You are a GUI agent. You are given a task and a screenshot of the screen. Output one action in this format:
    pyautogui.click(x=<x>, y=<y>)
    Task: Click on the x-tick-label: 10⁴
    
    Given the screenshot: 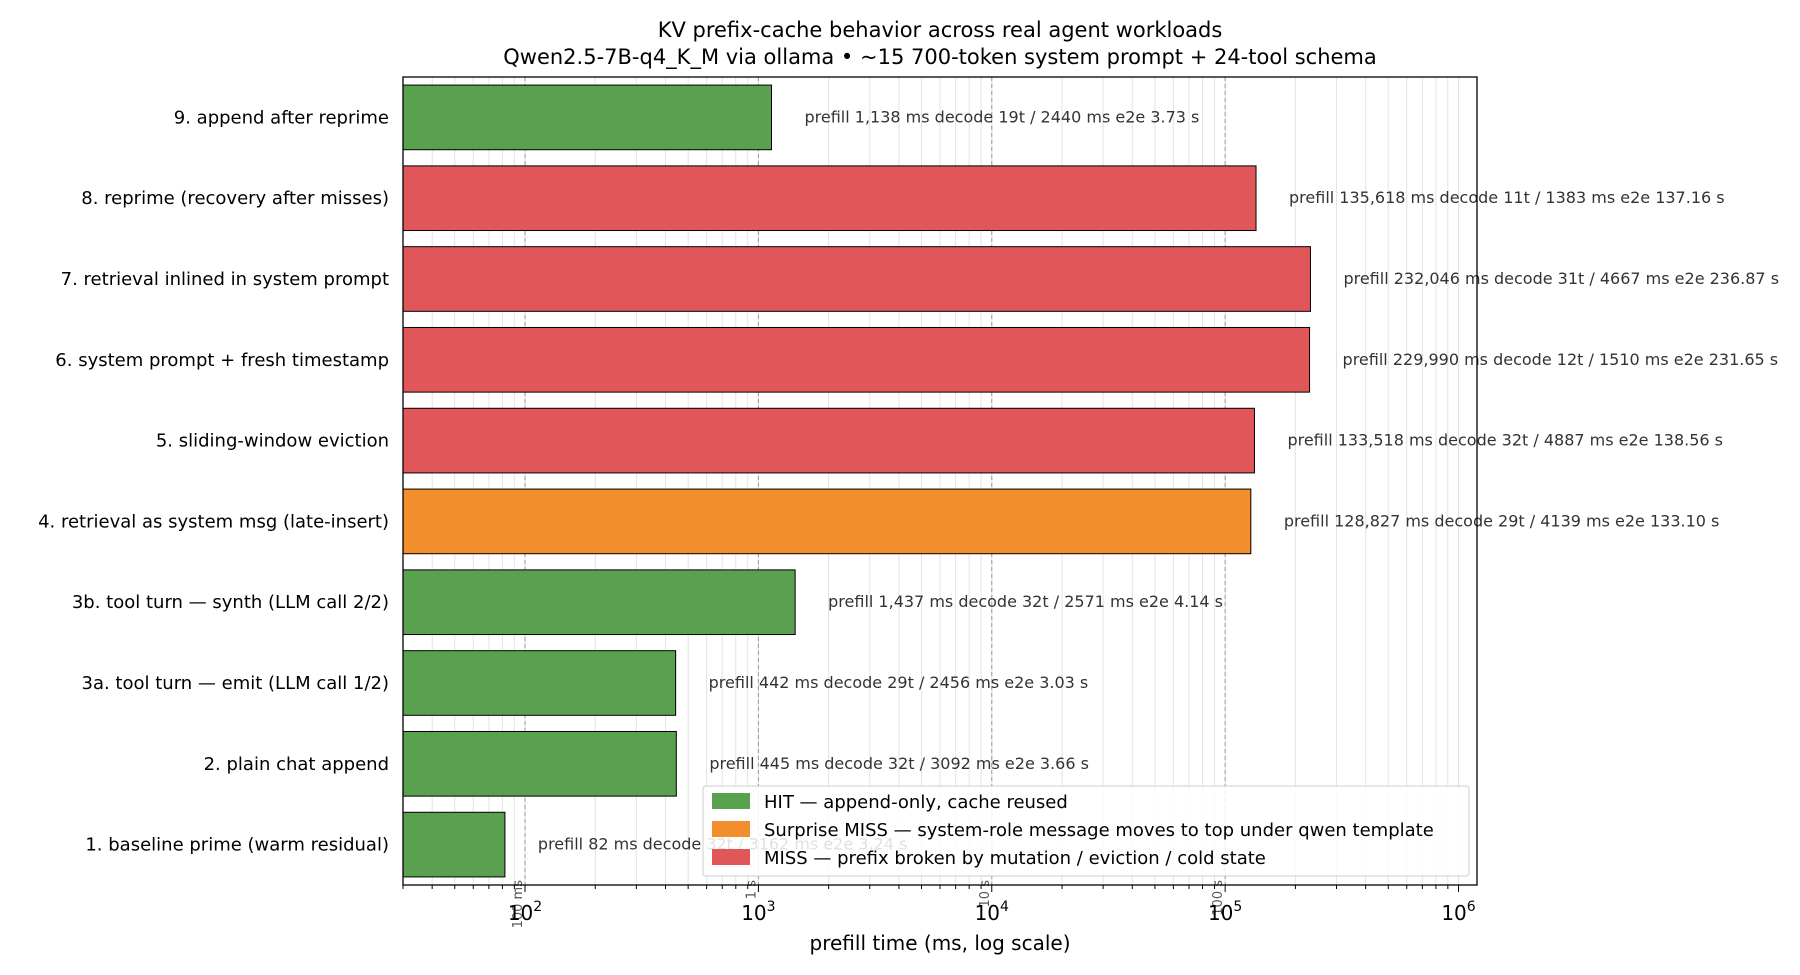 What is the action you would take?
    pyautogui.click(x=992, y=912)
    